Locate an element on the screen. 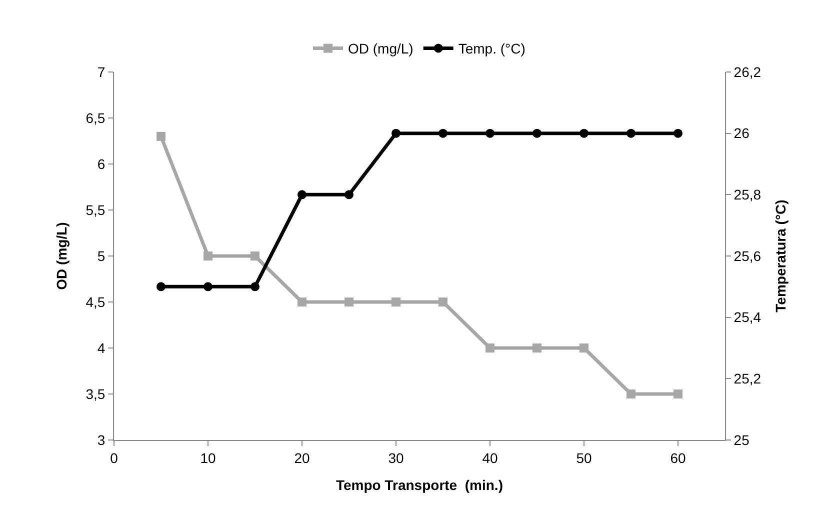  y2-tick-label: 25,8 is located at coordinates (748, 194).